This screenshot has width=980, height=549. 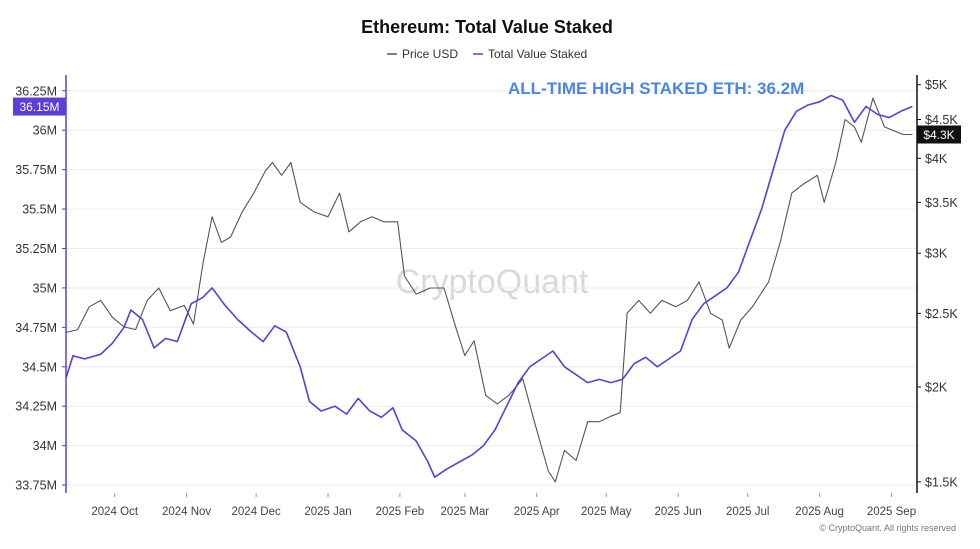 What do you see at coordinates (36, 407) in the screenshot?
I see `left-tick-label: 34.25M` at bounding box center [36, 407].